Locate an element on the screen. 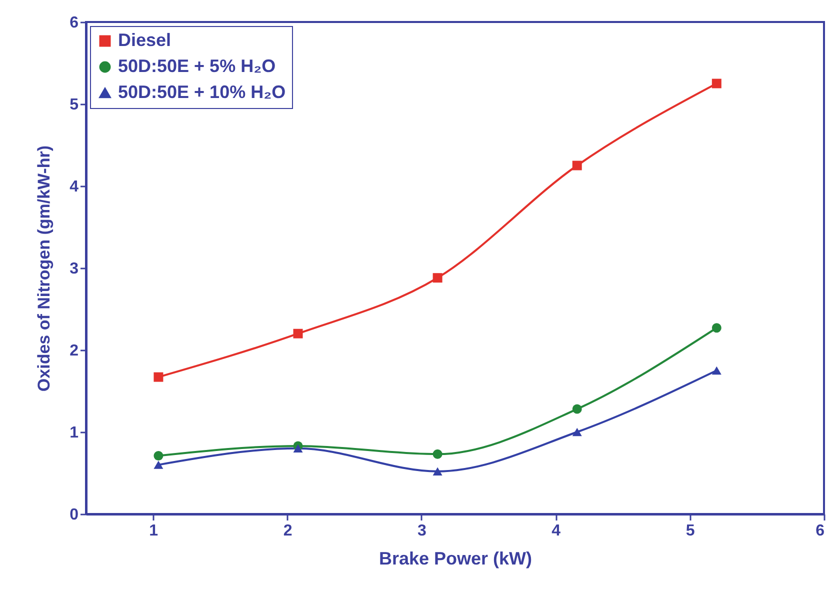 The height and width of the screenshot is (589, 840). y-tick-label: 0 is located at coordinates (74, 515).